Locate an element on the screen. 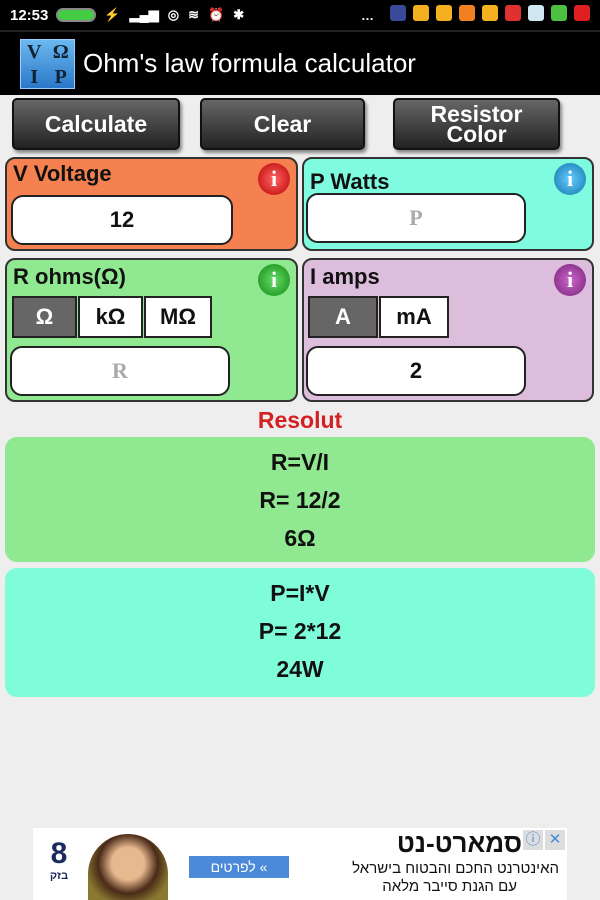  clock: 12:53 is located at coordinates (29, 15).